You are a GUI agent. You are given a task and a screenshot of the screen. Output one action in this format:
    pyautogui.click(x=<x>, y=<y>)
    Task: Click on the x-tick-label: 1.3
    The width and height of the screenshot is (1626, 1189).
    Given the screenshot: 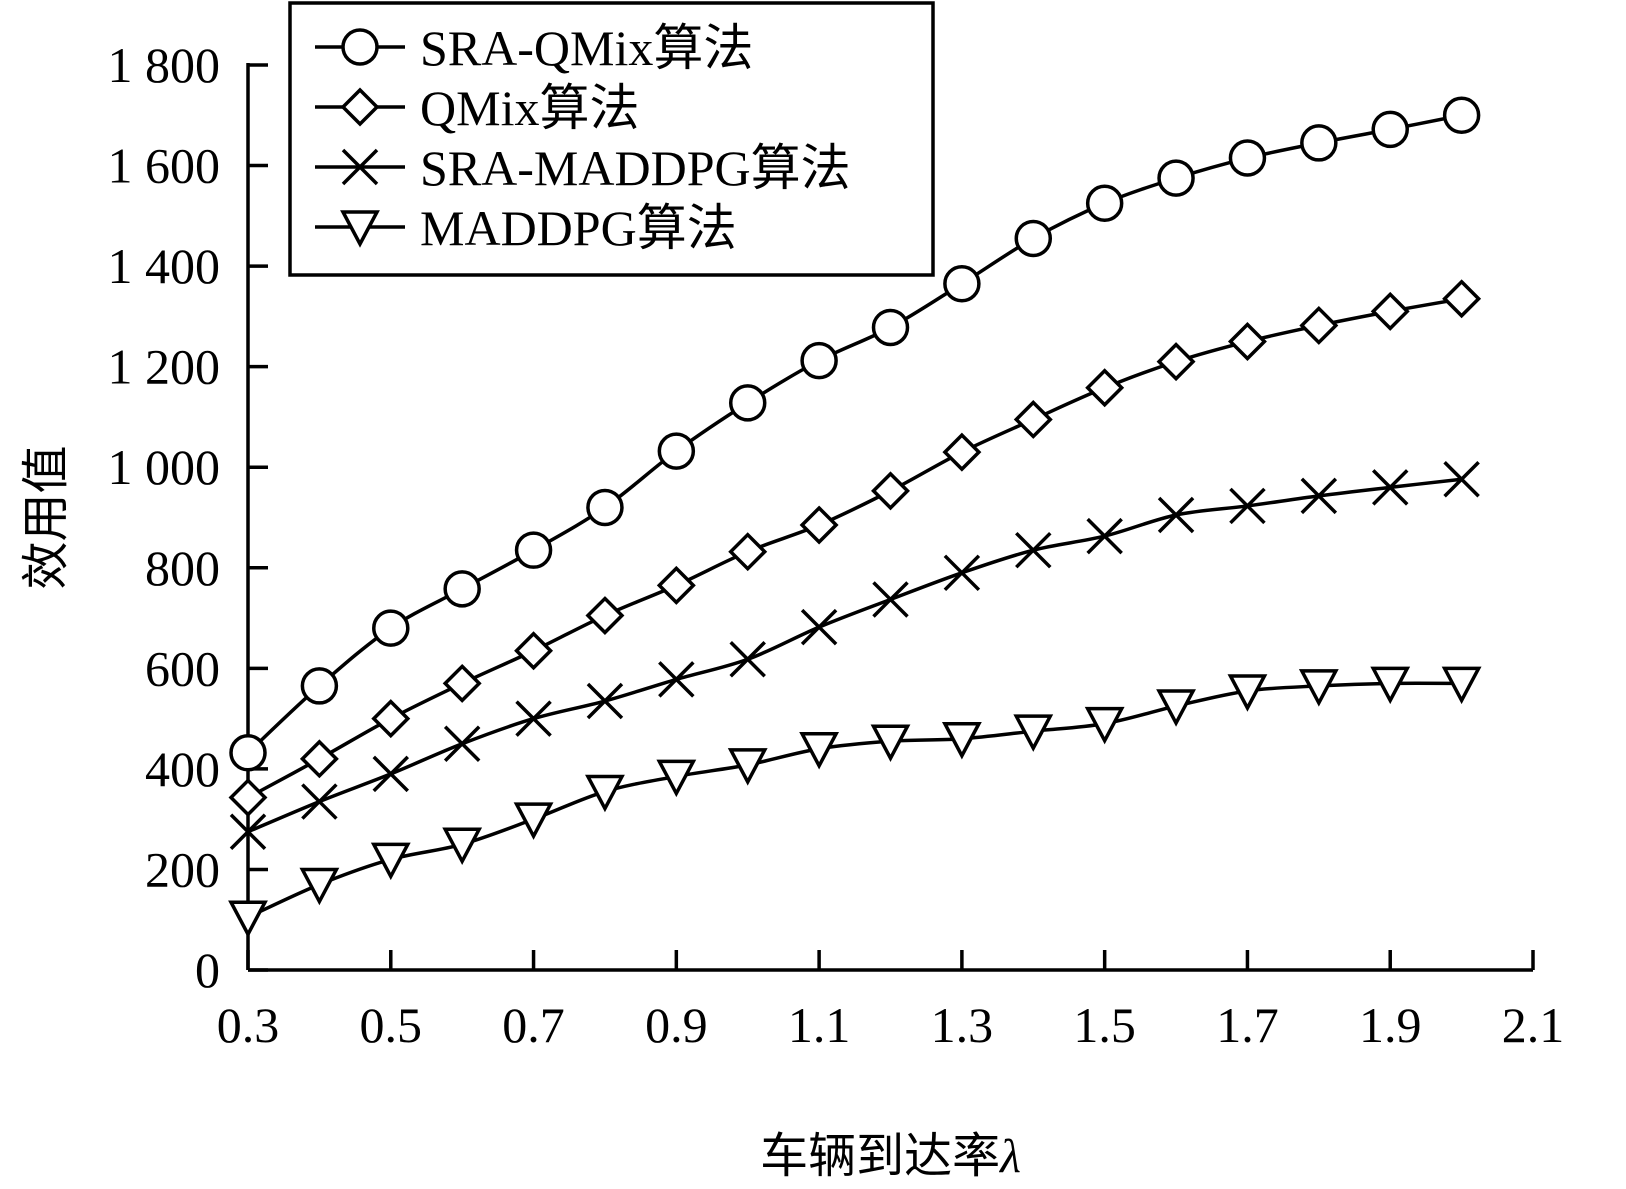 What is the action you would take?
    pyautogui.click(x=962, y=1025)
    